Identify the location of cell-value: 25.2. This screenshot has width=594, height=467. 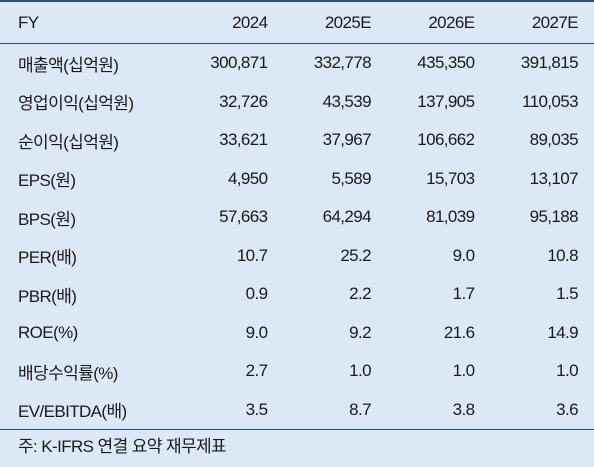
(355, 255).